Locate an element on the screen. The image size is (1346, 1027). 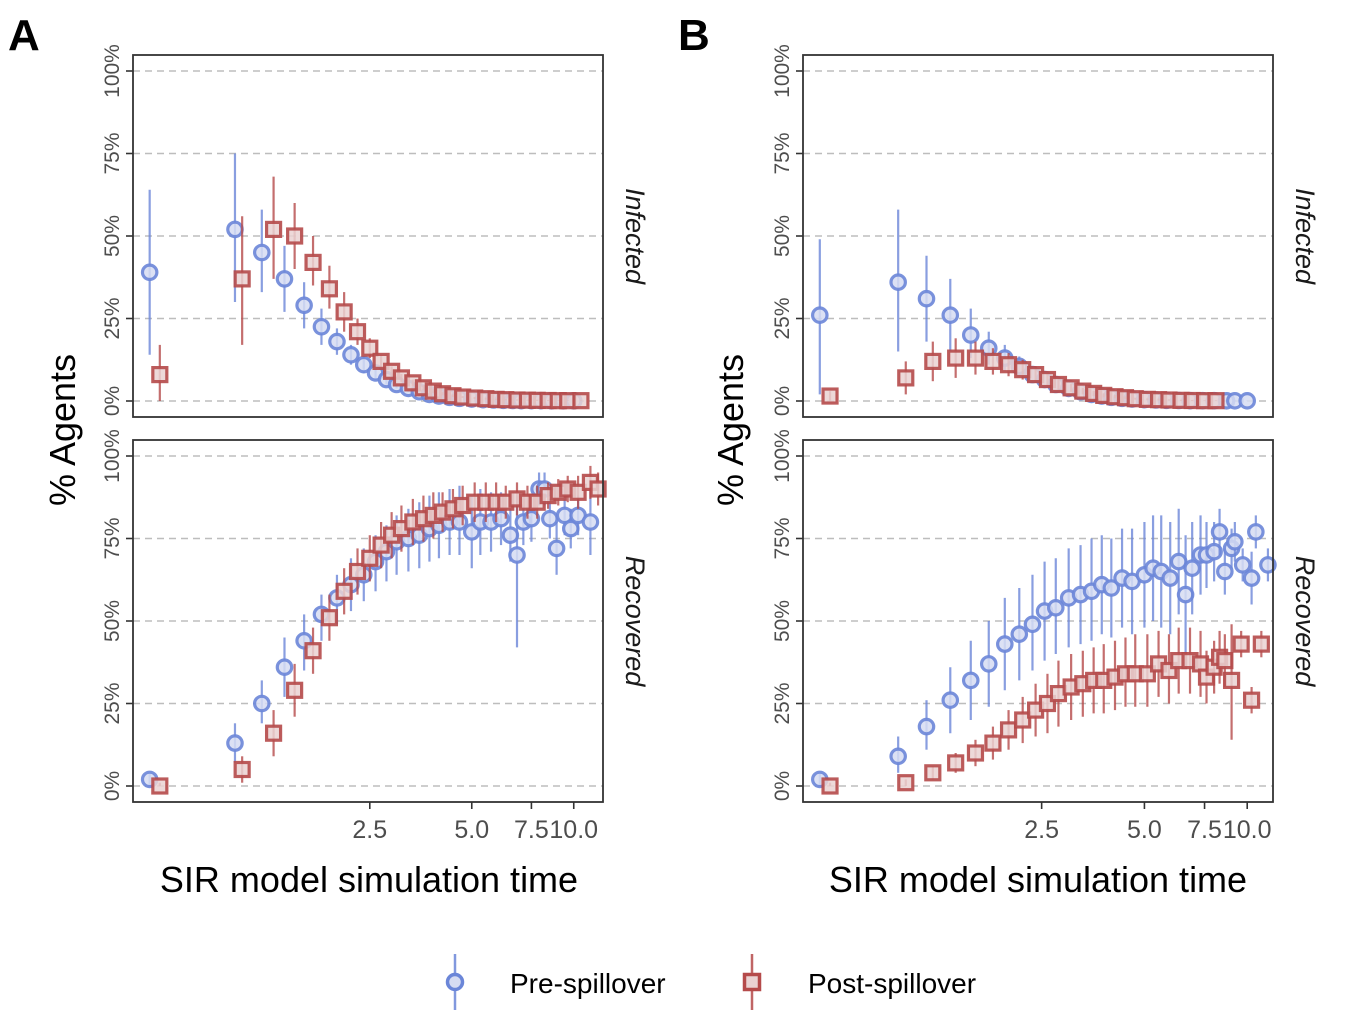
x-tick-label: 2.5 is located at coordinates (1041, 830).